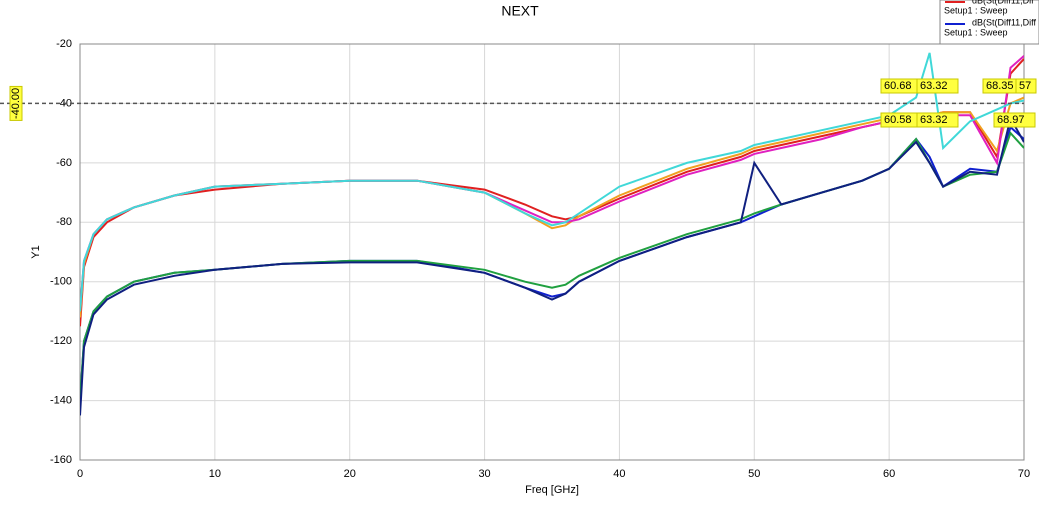 Image resolution: width=1039 pixels, height=505 pixels. What do you see at coordinates (898, 120) in the screenshot?
I see `marker-label: 60.58` at bounding box center [898, 120].